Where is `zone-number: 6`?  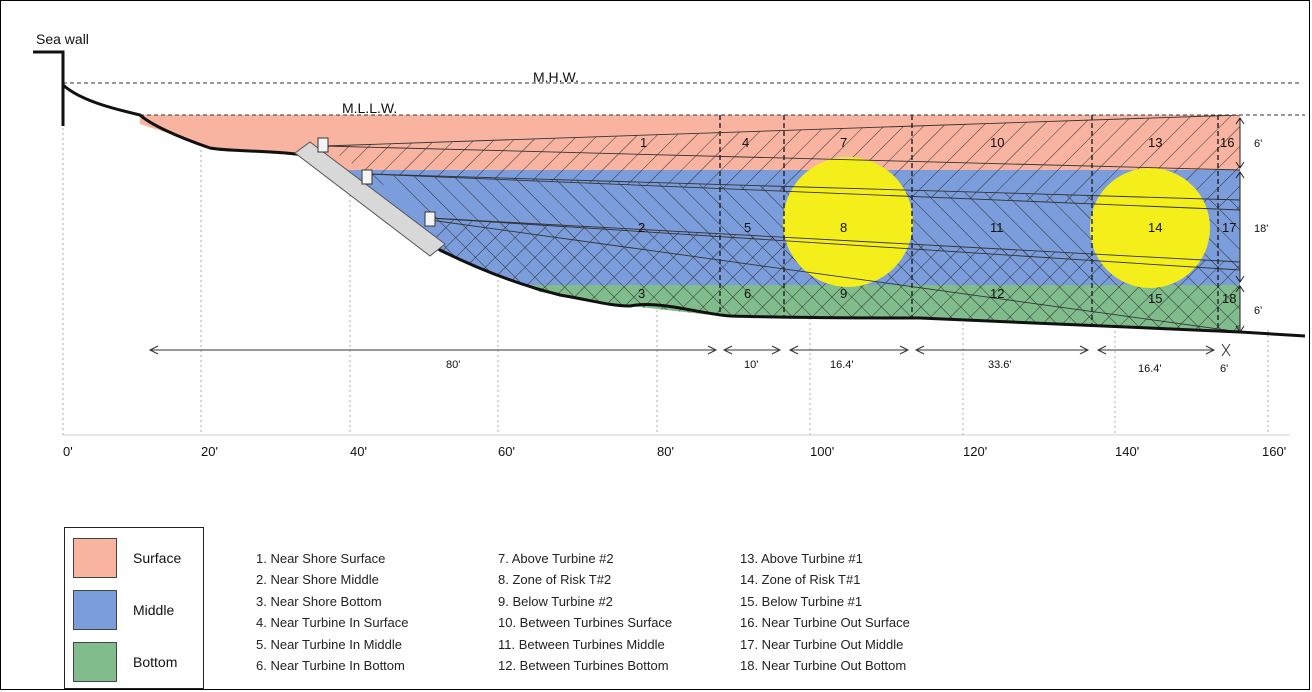 zone-number: 6 is located at coordinates (747, 293).